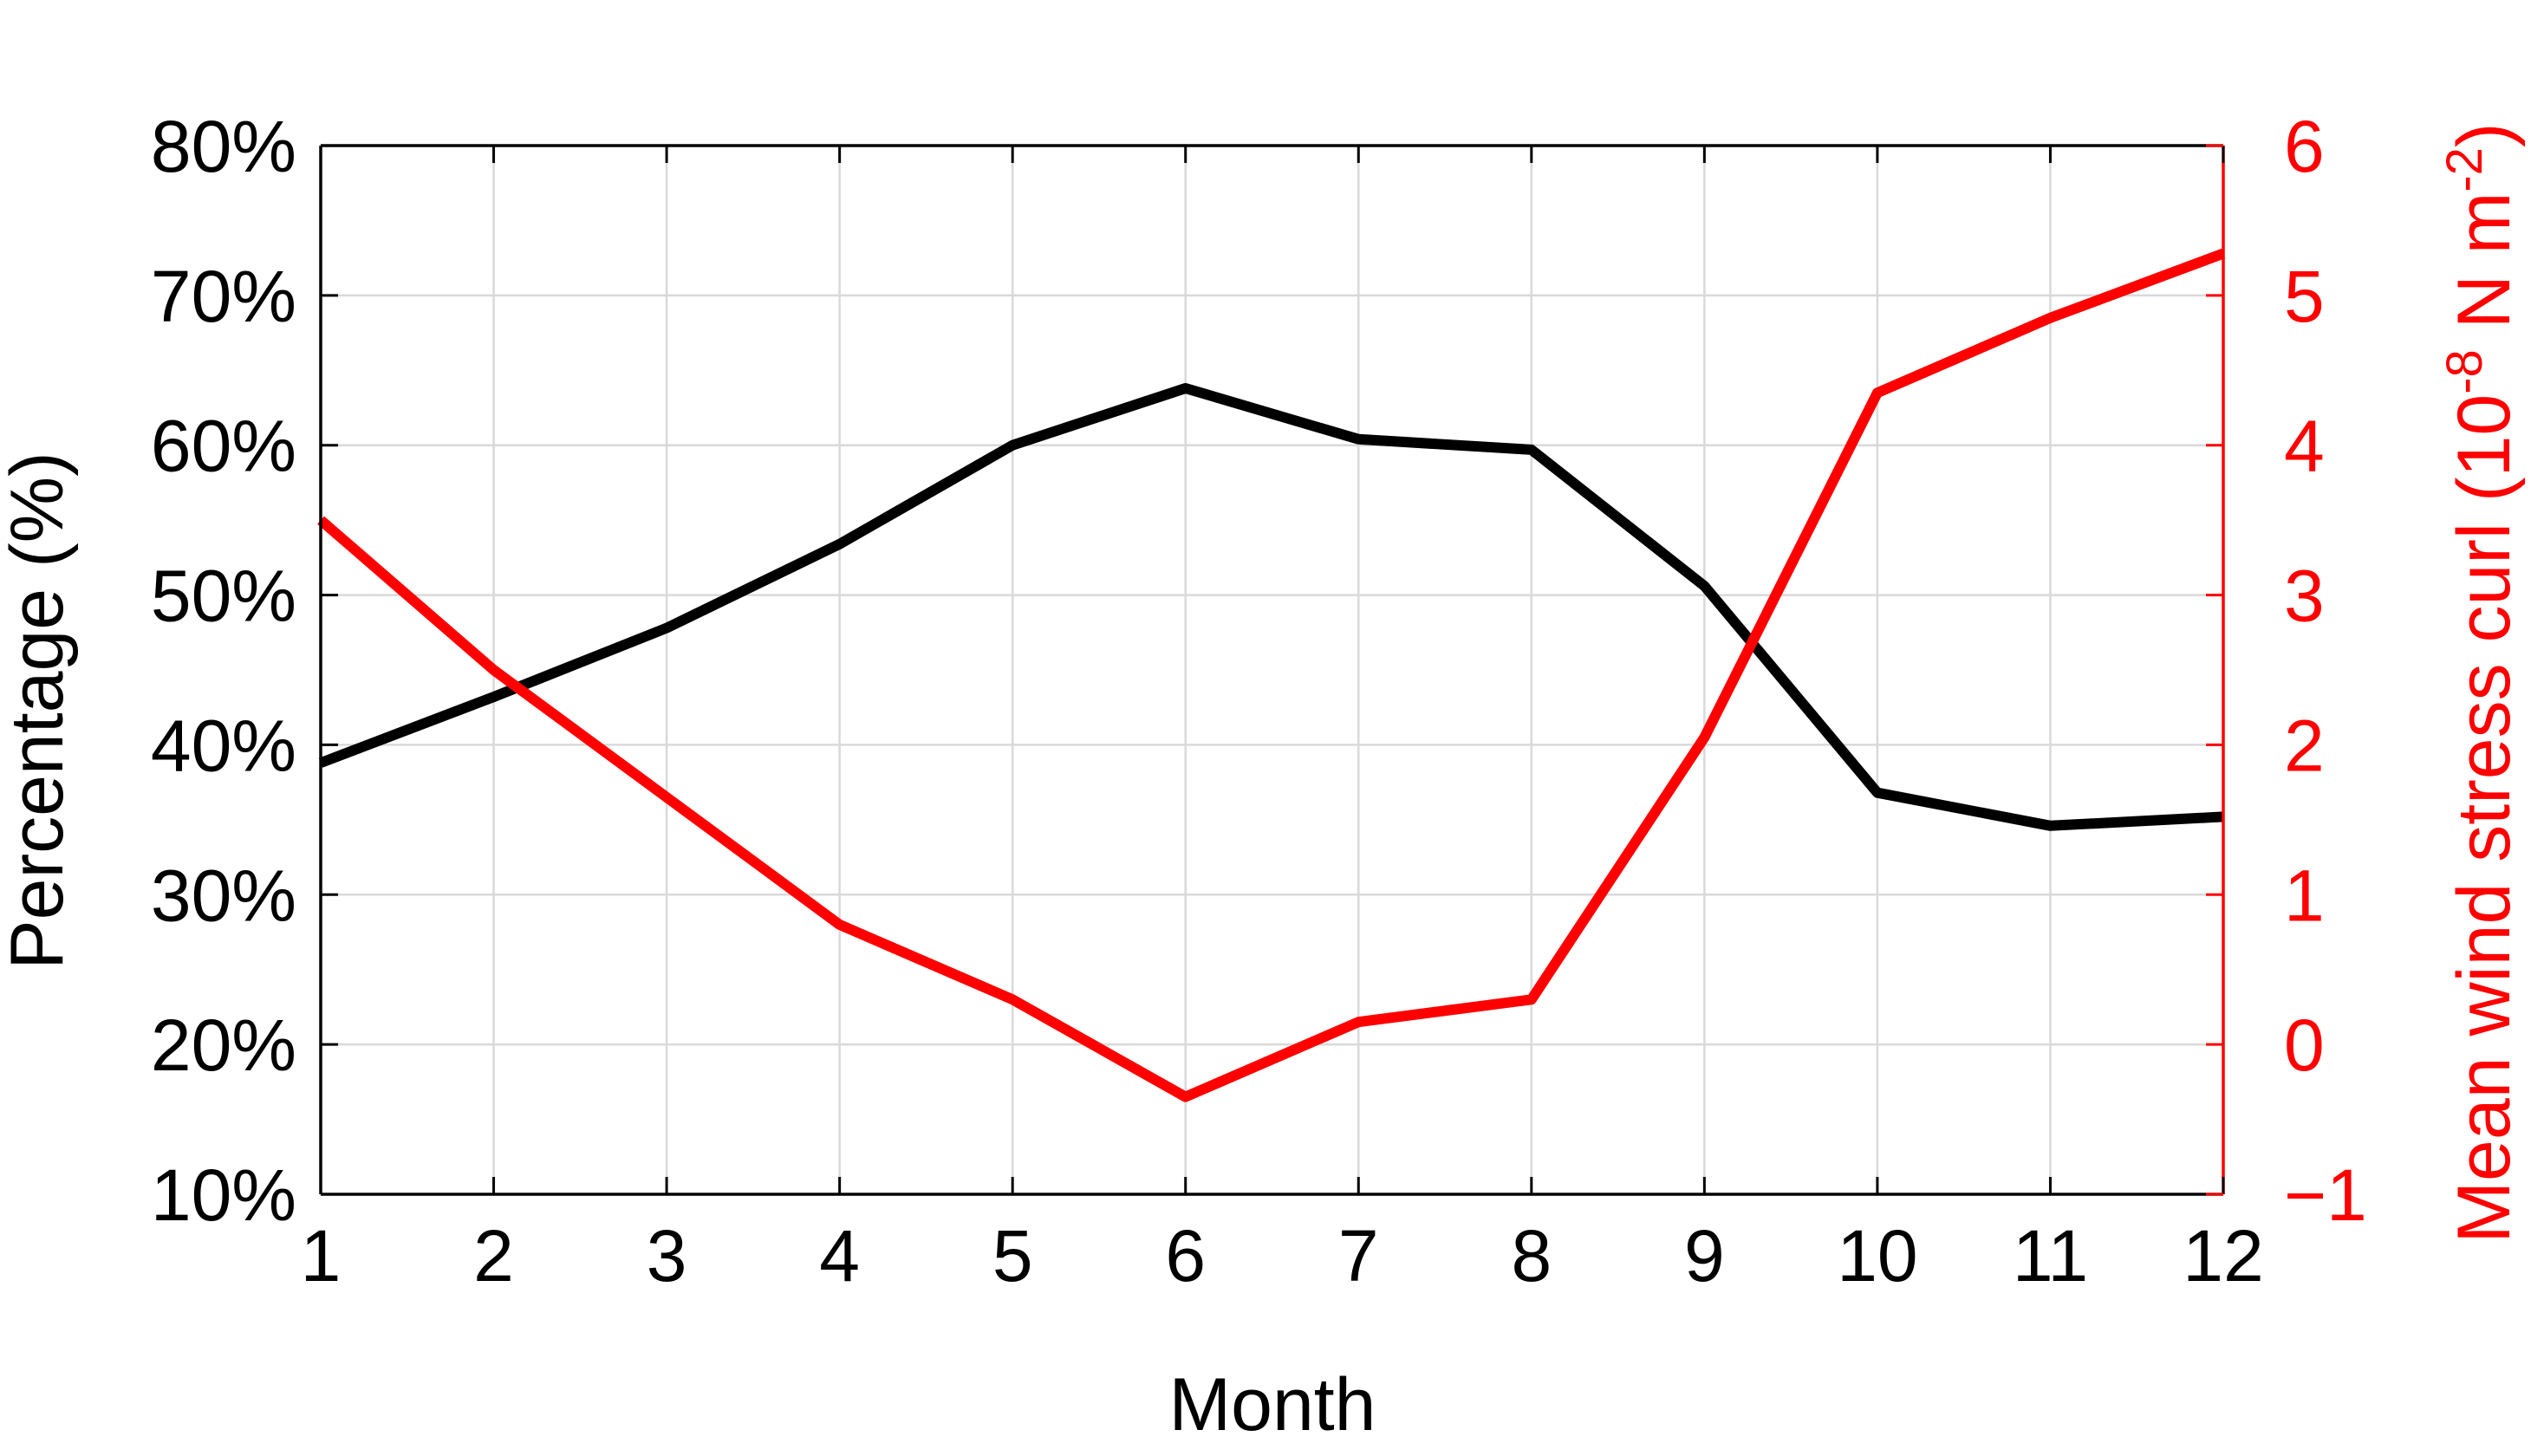 The image size is (2544, 1456). What do you see at coordinates (2051, 1256) in the screenshot?
I see `x-tick-label: 11` at bounding box center [2051, 1256].